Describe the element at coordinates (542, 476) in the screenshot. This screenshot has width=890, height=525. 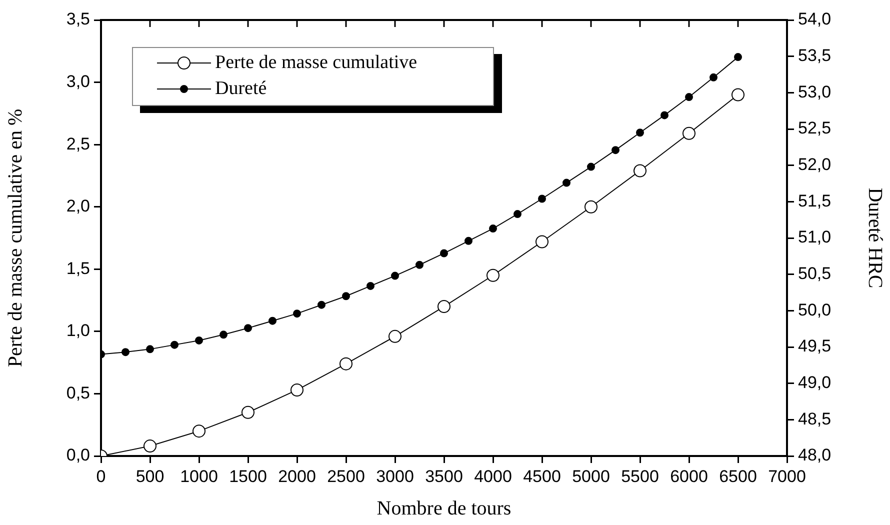
I see `x-tick-label: 4500` at that location.